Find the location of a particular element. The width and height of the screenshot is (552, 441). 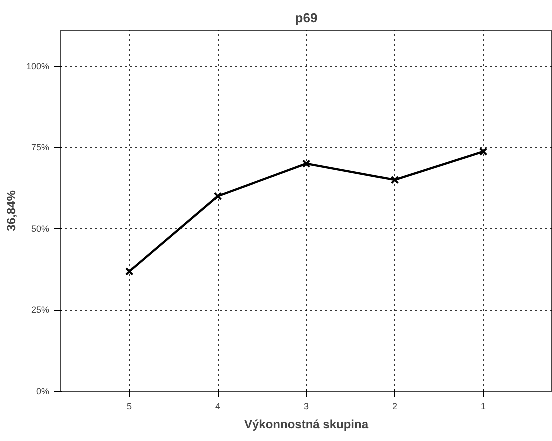

y-axis-title: 36,84% is located at coordinates (11, 211).